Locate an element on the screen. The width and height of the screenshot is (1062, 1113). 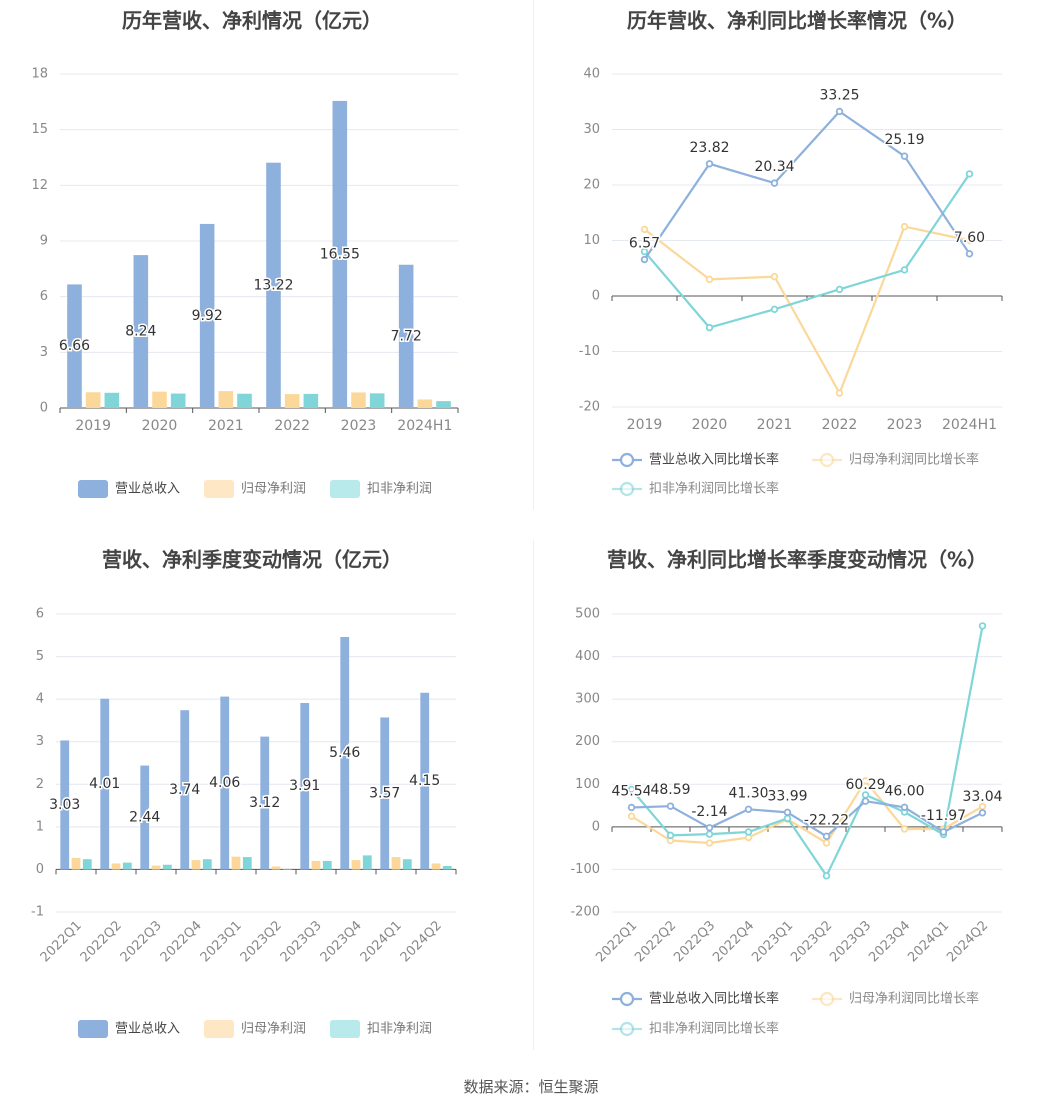
x-tick-label: 2020 is located at coordinates (710, 425).